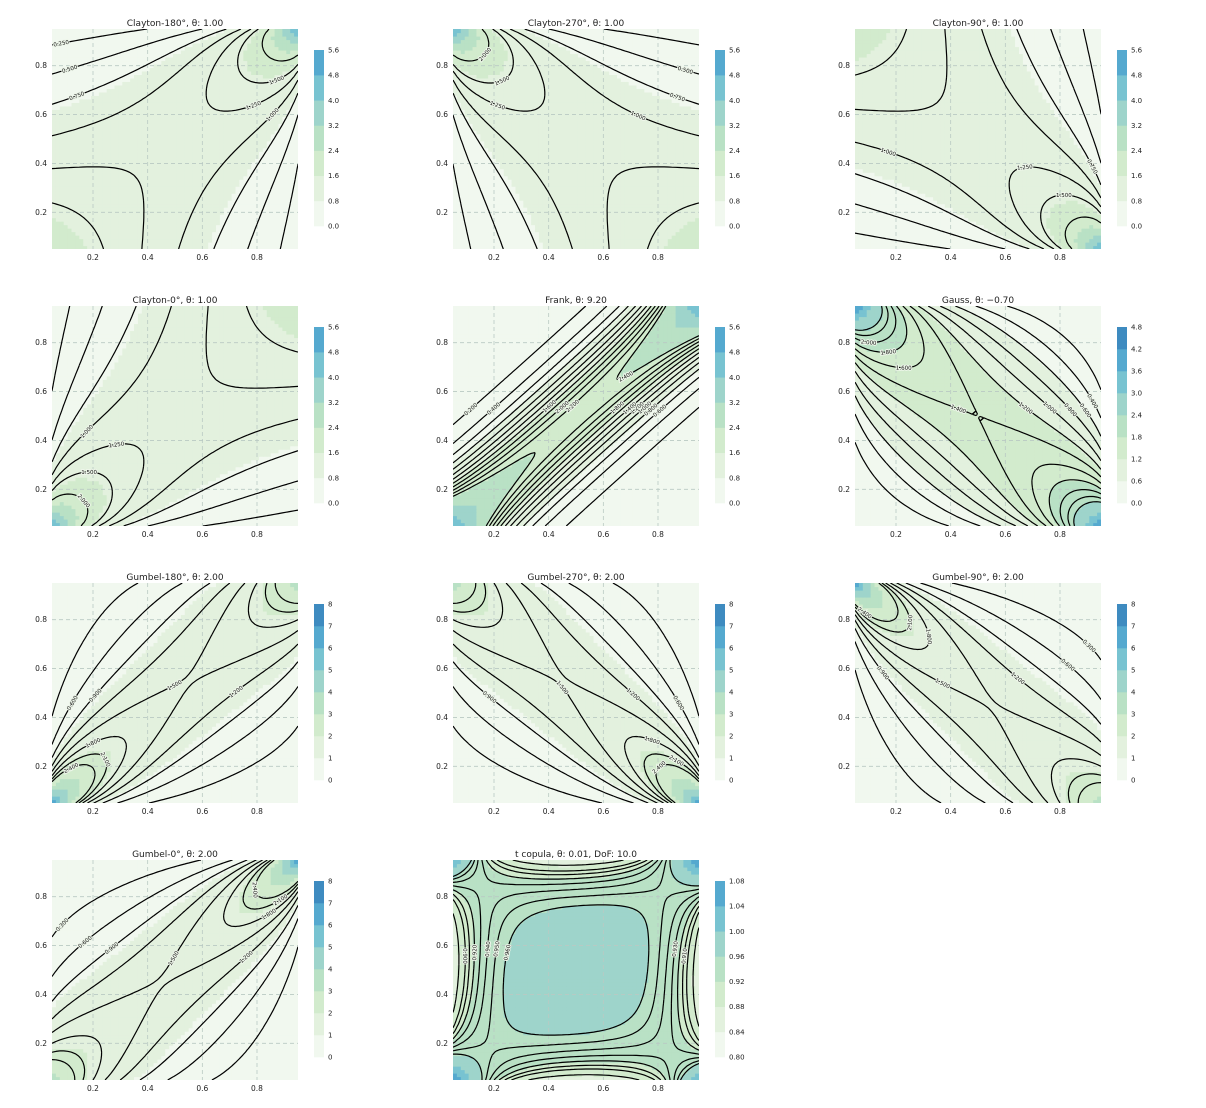 Image resolution: width=1206 pixels, height=1108 pixels. I want to click on contour-2.200, so click(576, 416).